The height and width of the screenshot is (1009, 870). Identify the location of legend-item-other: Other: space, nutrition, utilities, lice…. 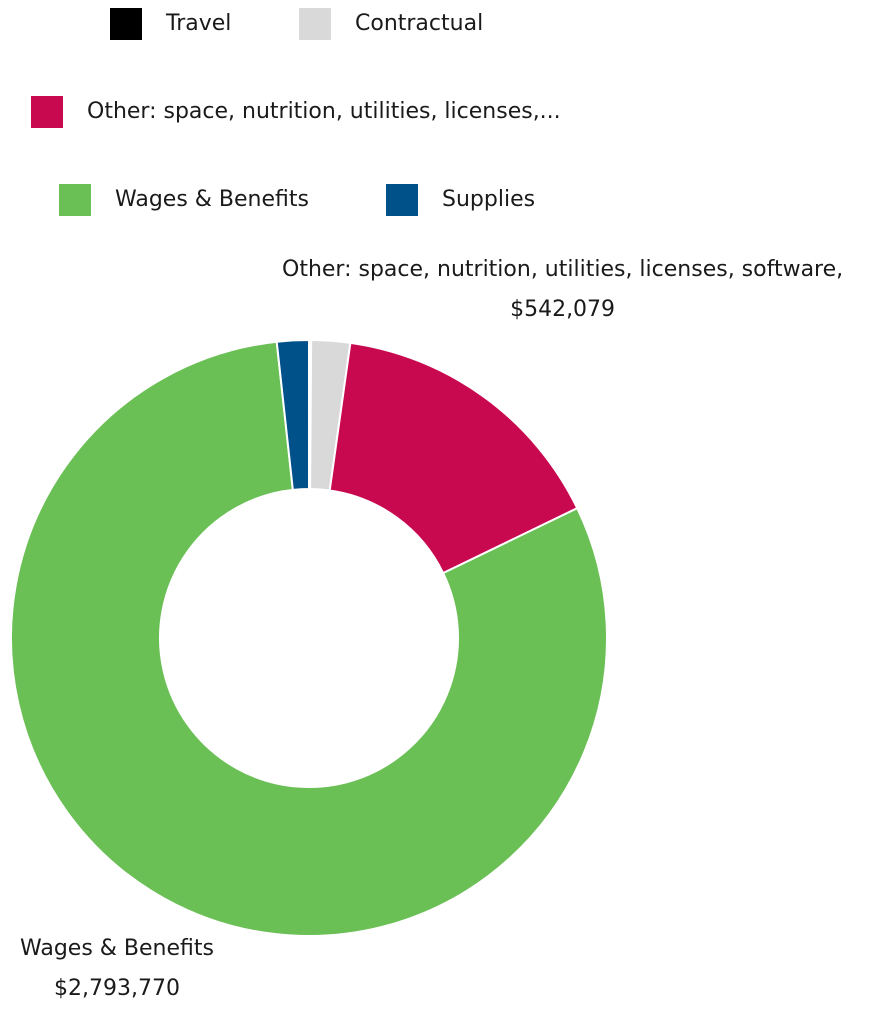
(296, 112).